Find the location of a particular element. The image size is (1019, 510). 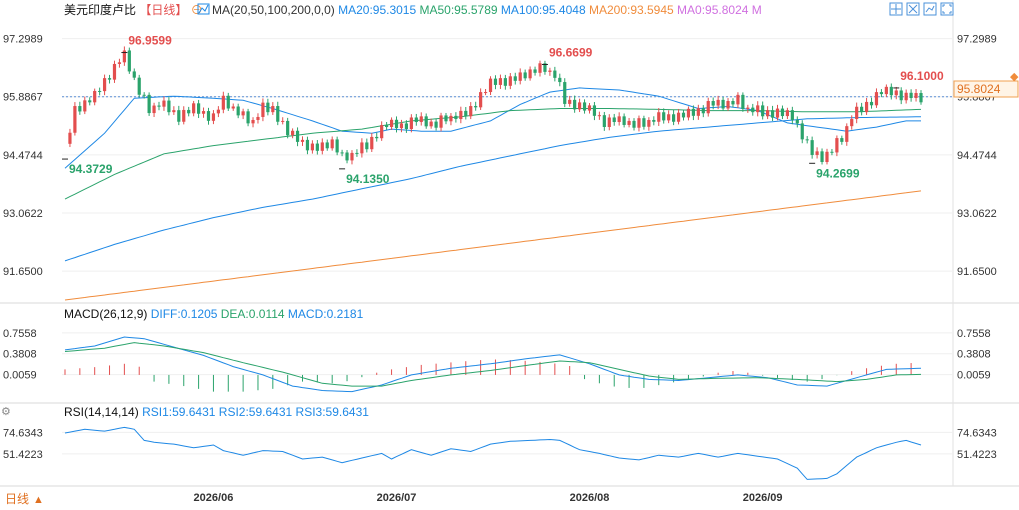

x-date-label: 2026/07 is located at coordinates (397, 498).